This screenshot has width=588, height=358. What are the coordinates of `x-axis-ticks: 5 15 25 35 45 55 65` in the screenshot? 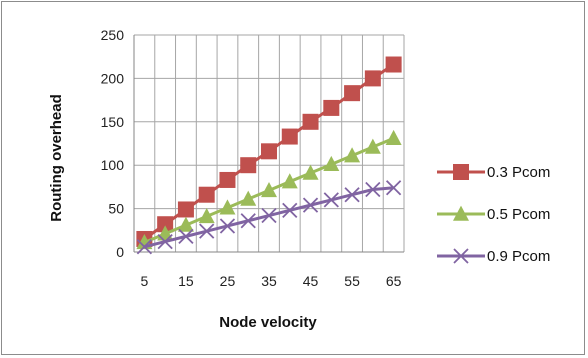 It's located at (270, 281).